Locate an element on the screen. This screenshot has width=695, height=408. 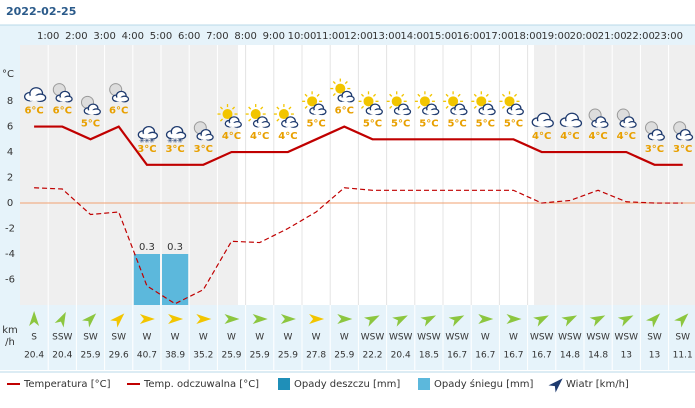
x-tick-label: 12:00 is located at coordinates (358, 36).